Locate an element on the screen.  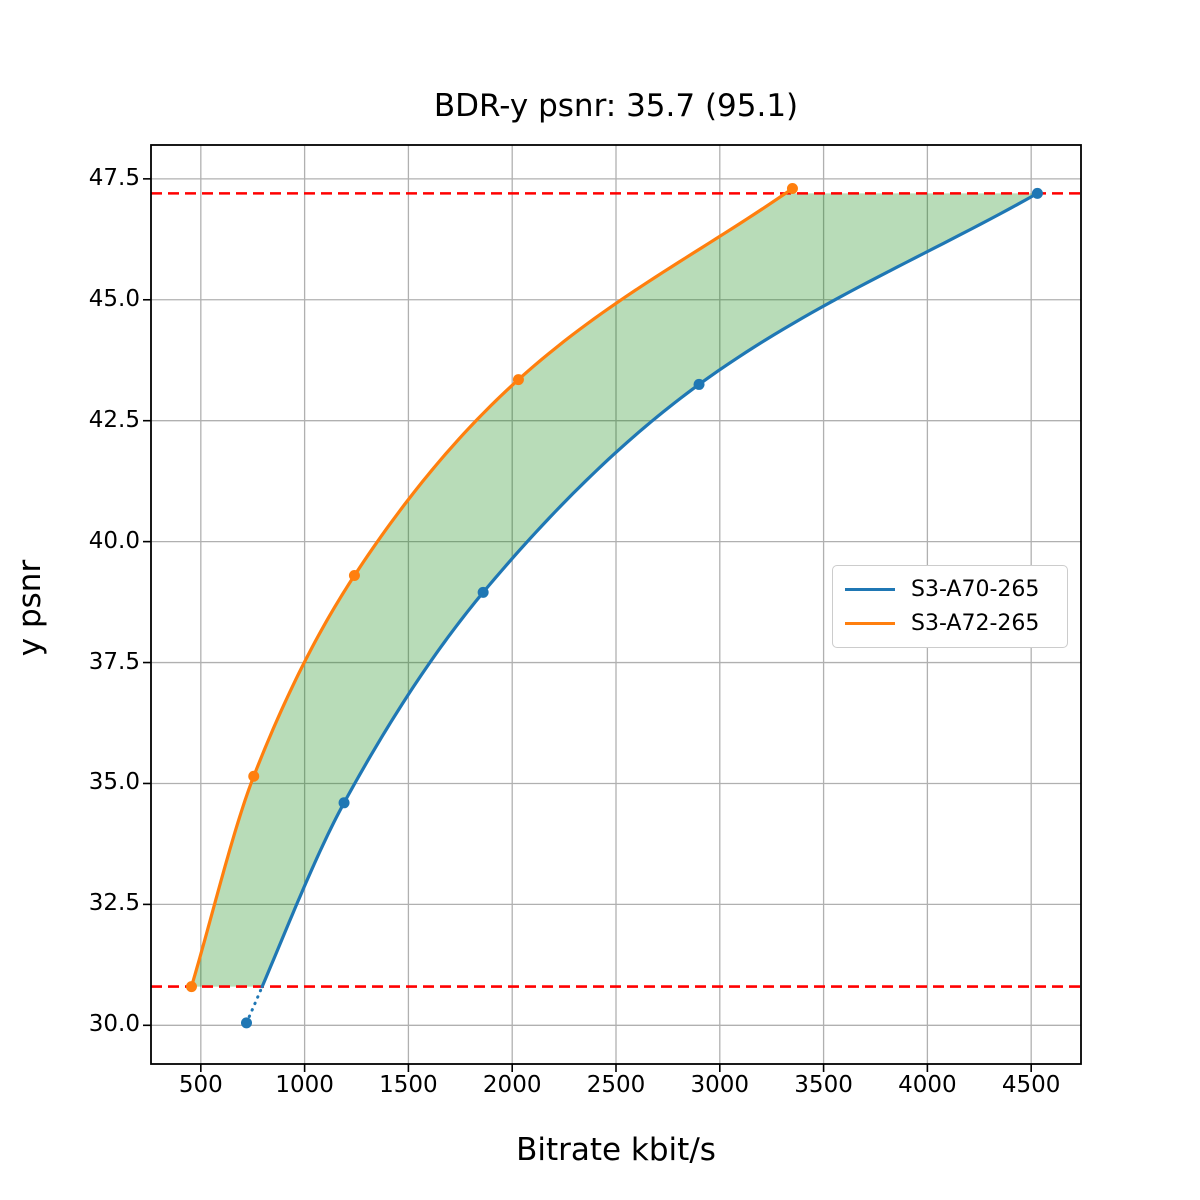
series-line-s3-a70-265-dotted is located at coordinates (254, 1005).